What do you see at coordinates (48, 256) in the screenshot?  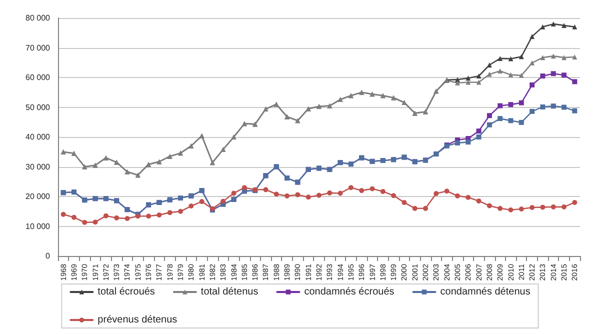 I see `y-tick-label: 0` at bounding box center [48, 256].